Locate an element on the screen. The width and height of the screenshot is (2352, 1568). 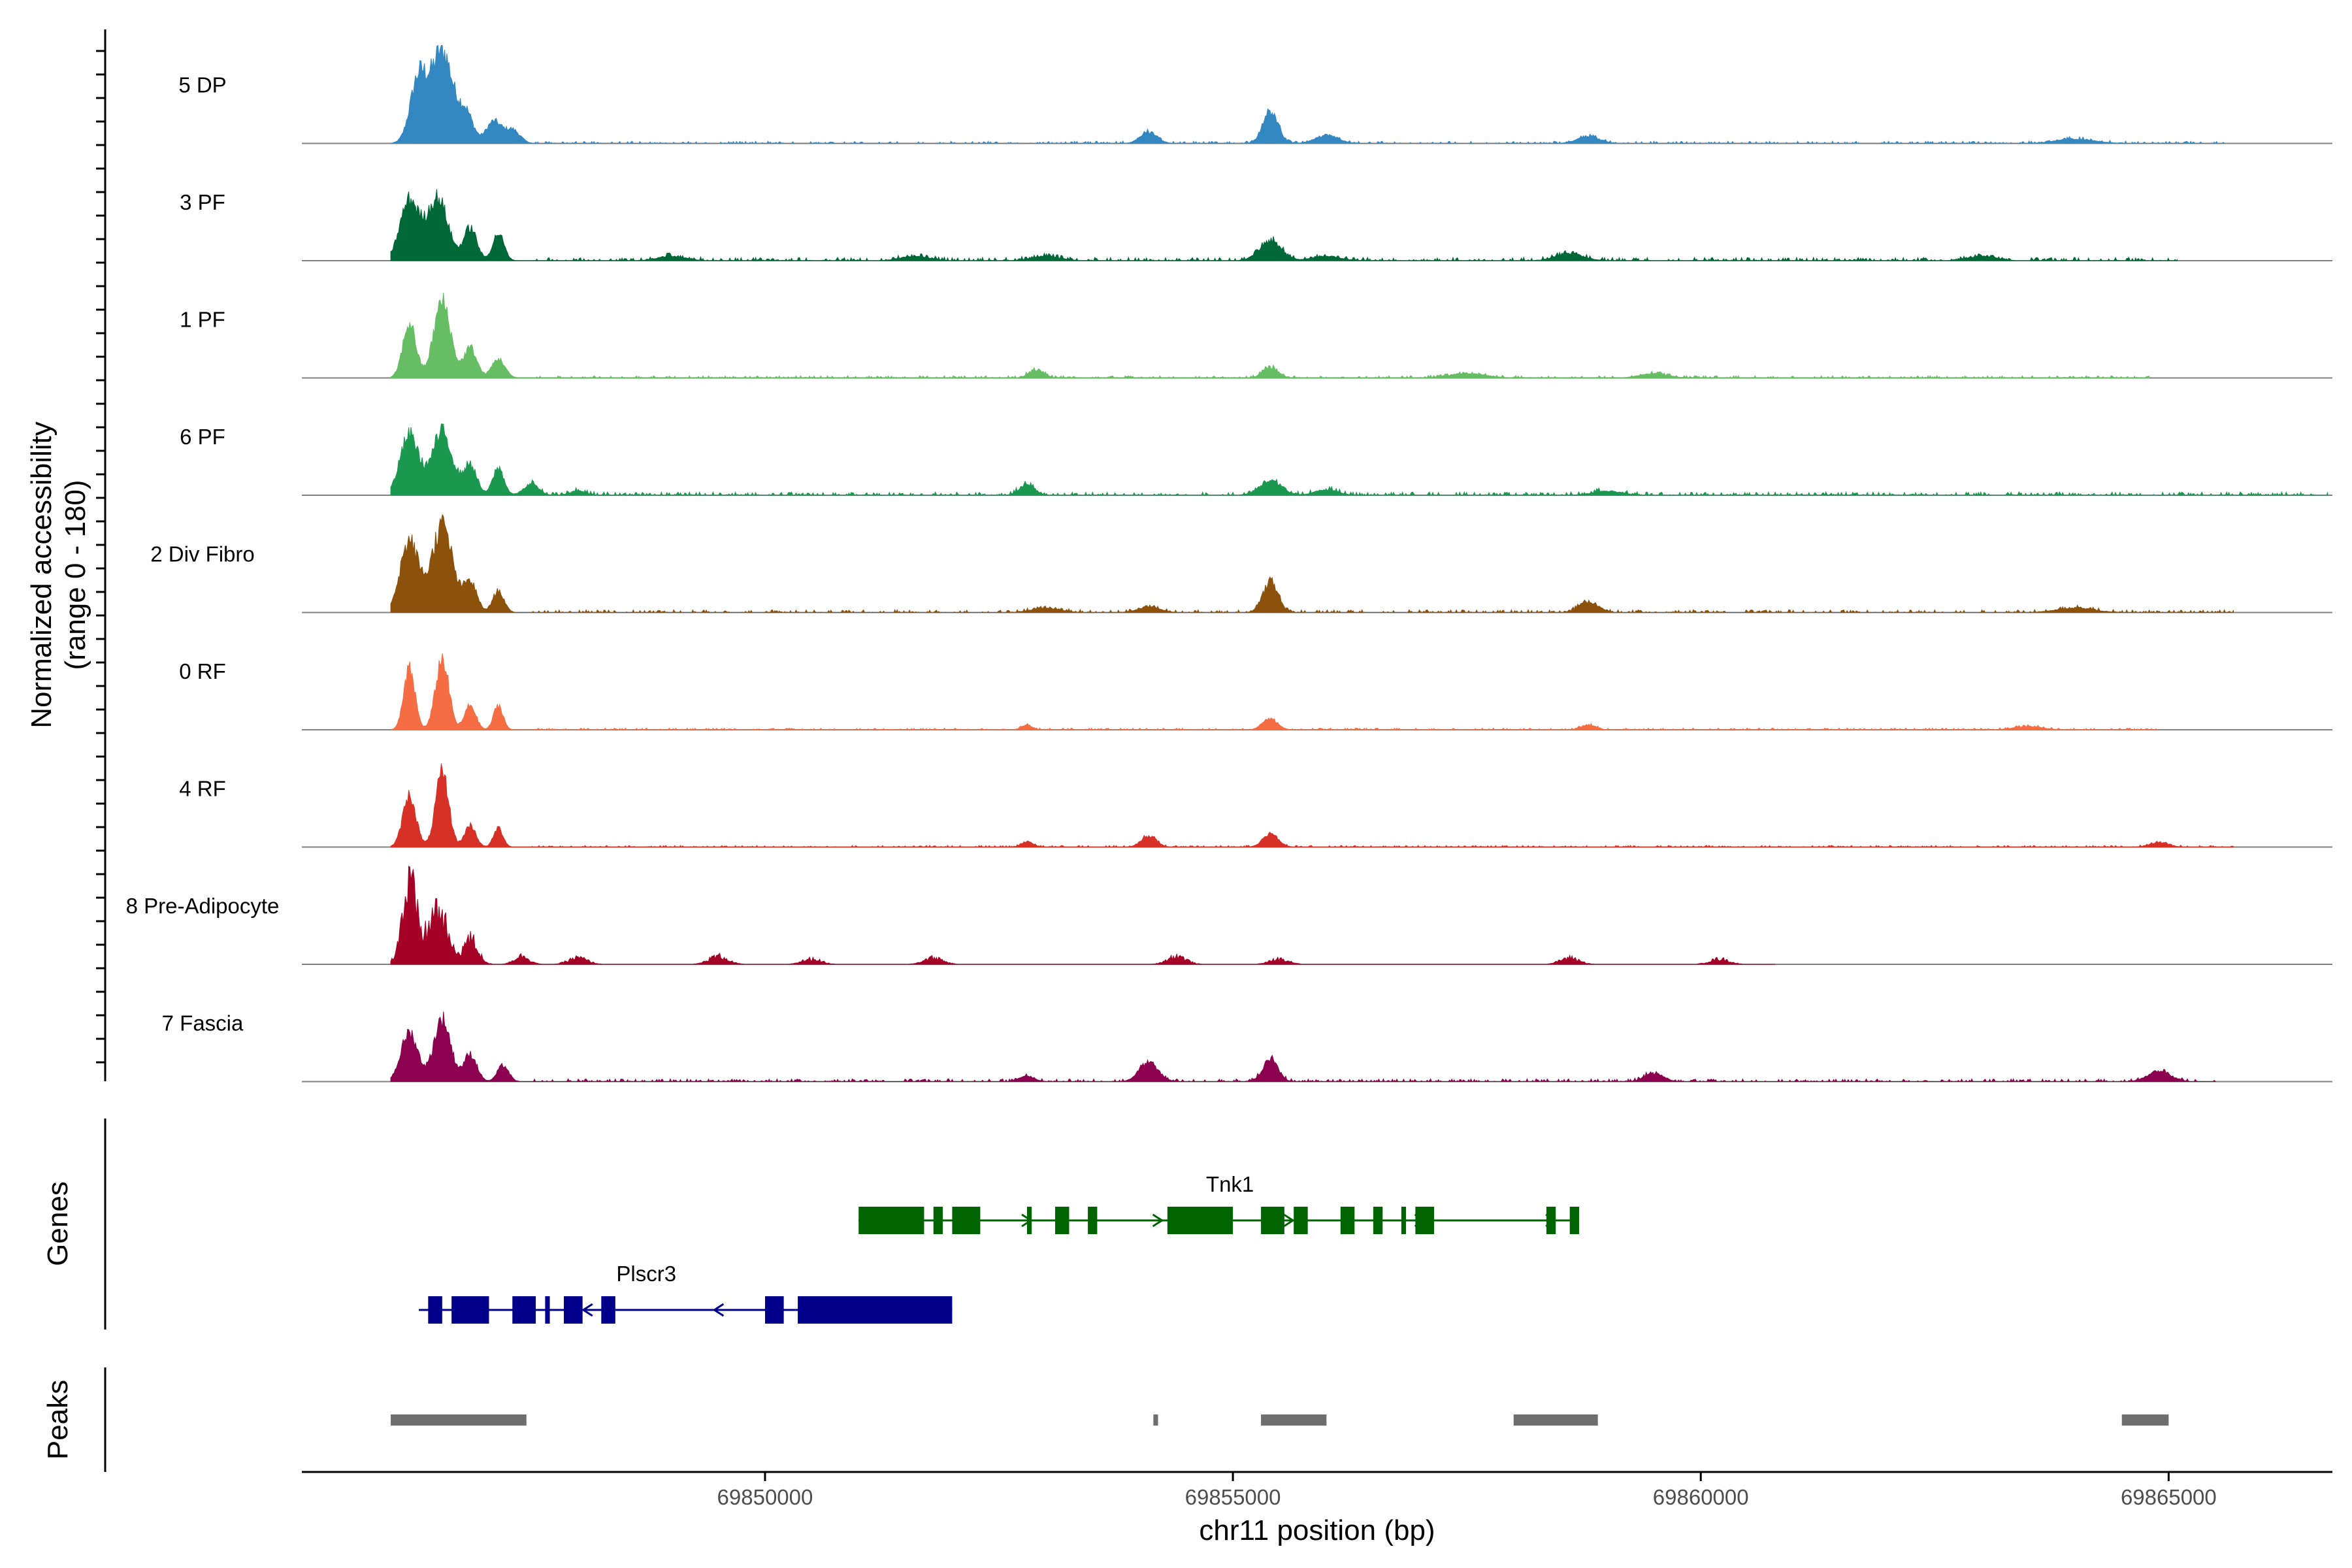
peaks-panel: Peaks is located at coordinates (1105, 1419).